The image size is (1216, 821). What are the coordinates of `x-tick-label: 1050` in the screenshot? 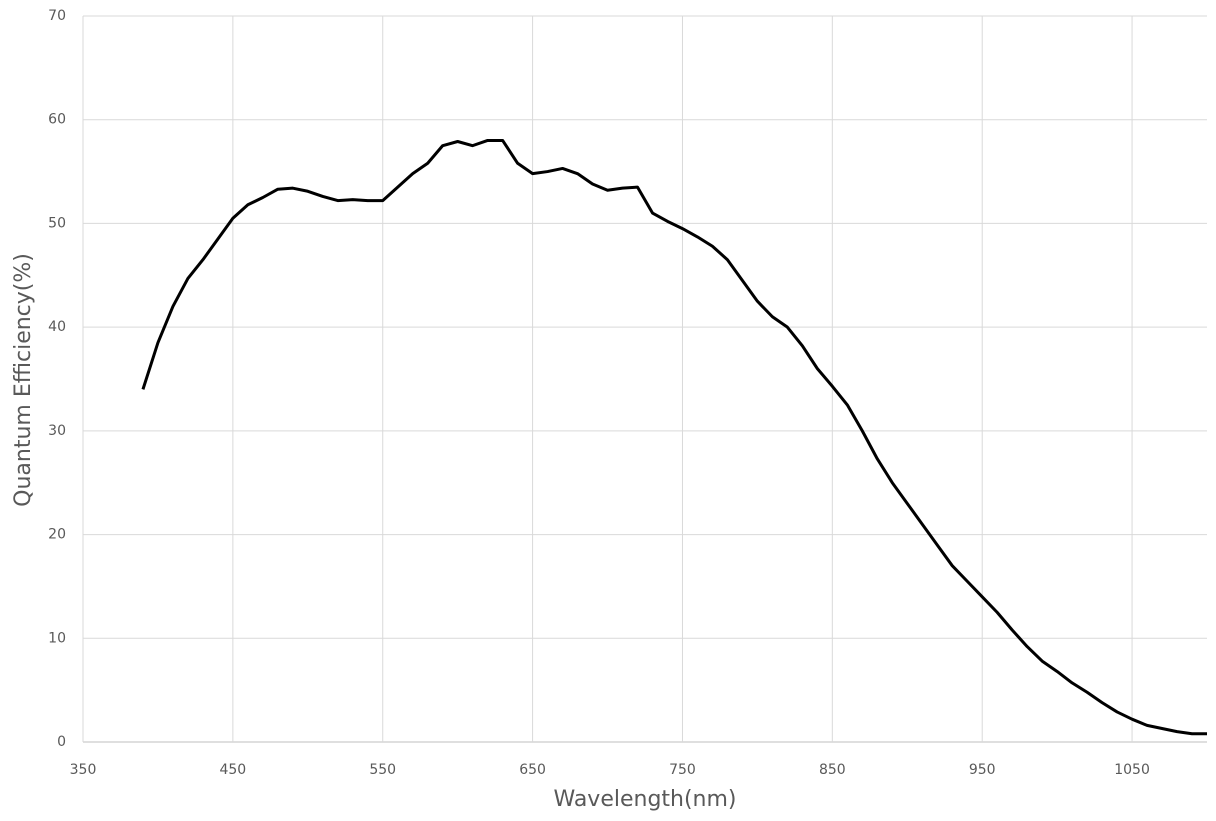 It's located at (1132, 770).